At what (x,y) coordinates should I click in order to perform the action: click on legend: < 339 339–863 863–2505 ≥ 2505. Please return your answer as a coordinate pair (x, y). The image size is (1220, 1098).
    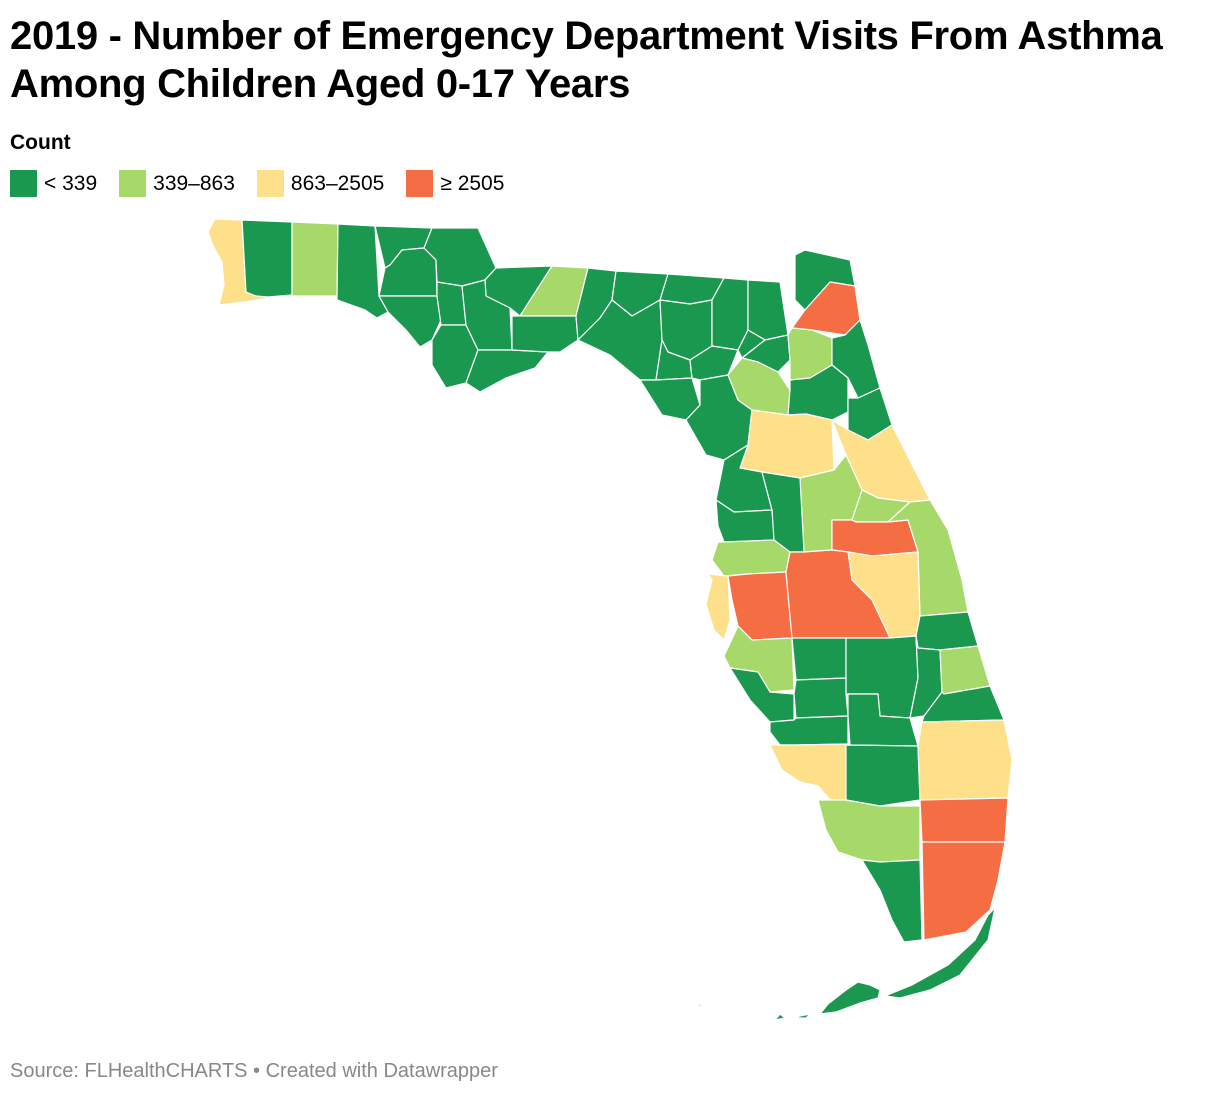
    Looking at the image, I should click on (268, 183).